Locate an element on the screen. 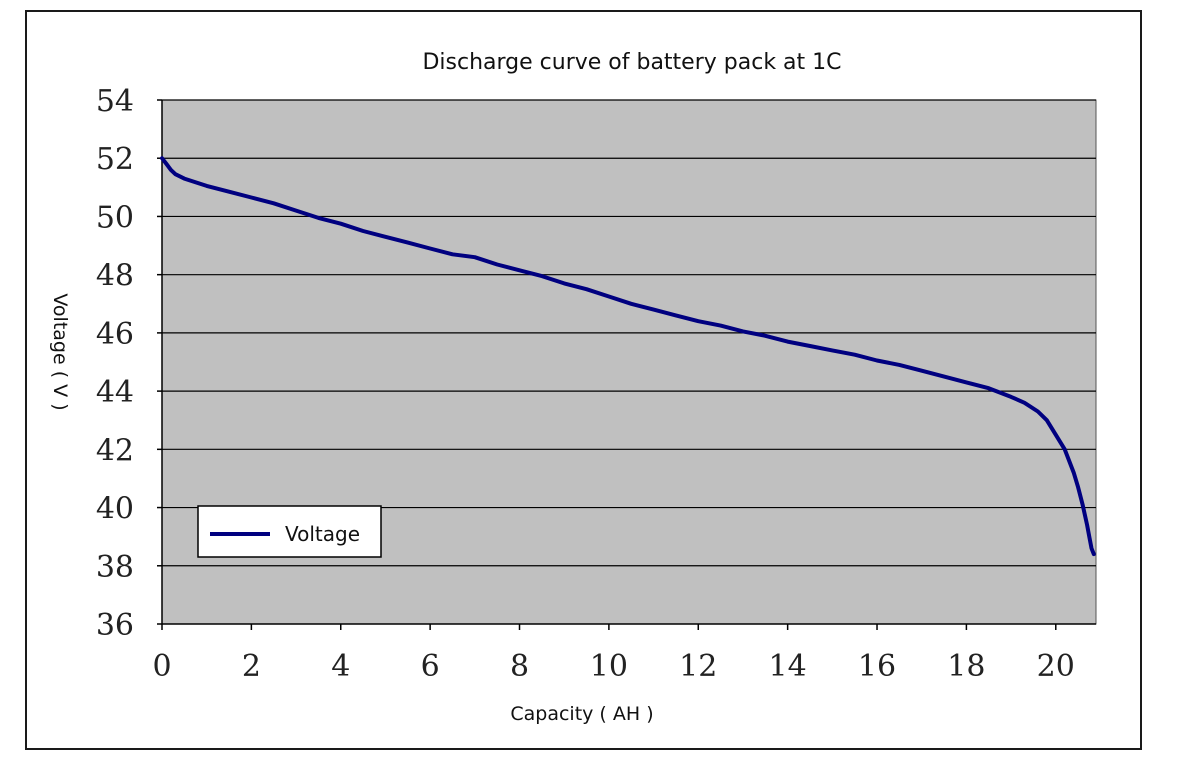 This screenshot has height=764, width=1192. x-tick-label: 8 is located at coordinates (519, 666).